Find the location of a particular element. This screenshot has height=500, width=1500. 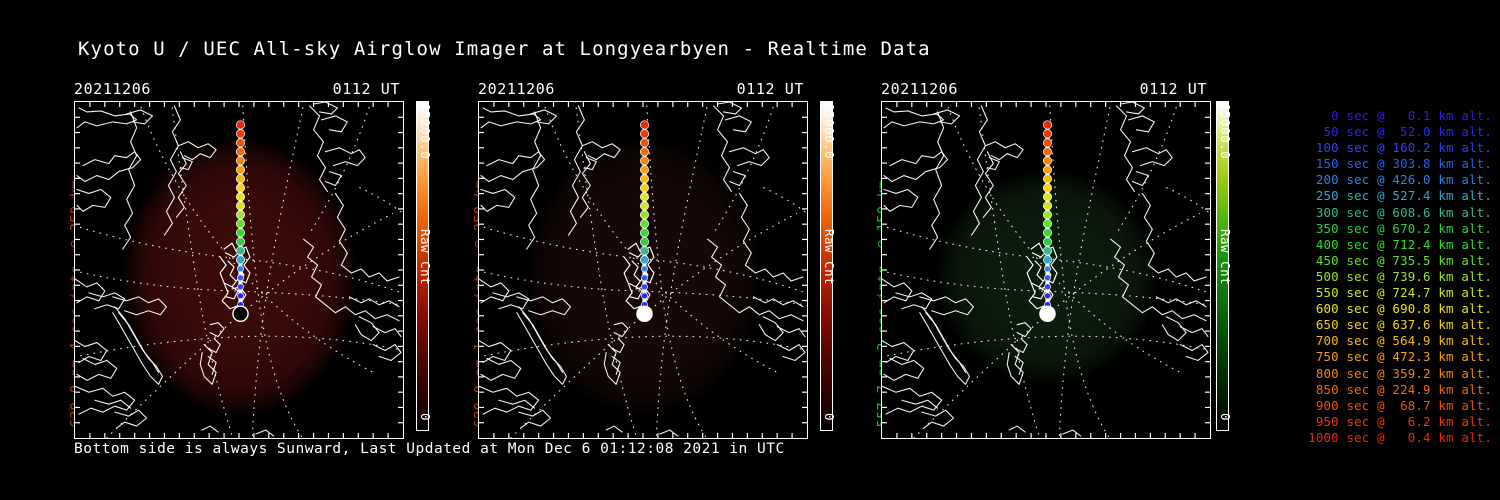

legend-row: 800 sec @ 359.2 km alt. is located at coordinates (1400, 373).